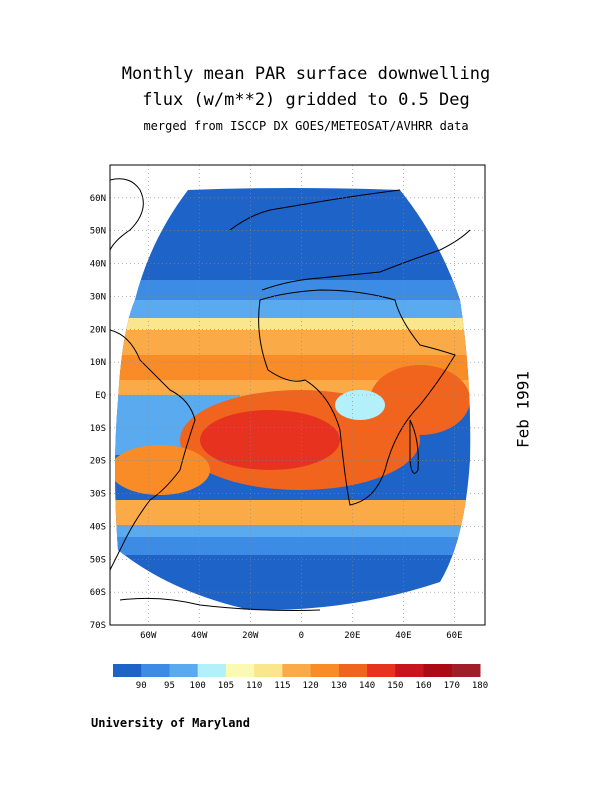 Image resolution: width=612 pixels, height=792 pixels. I want to click on lat-tick-label: 10N, so click(98, 363).